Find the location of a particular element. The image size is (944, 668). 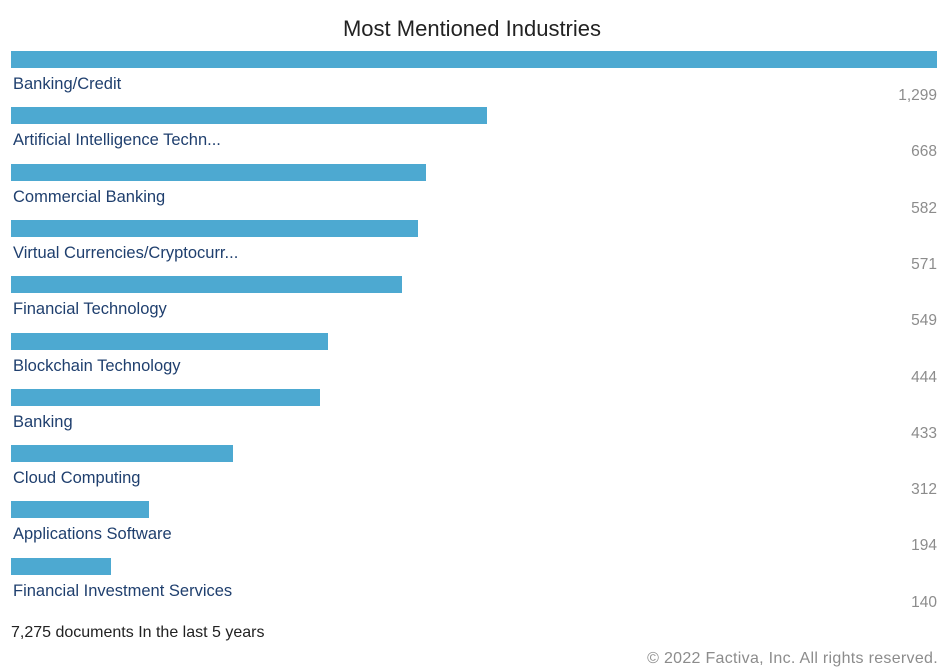

chart-title: Most Mentioned Industries is located at coordinates (472, 28).